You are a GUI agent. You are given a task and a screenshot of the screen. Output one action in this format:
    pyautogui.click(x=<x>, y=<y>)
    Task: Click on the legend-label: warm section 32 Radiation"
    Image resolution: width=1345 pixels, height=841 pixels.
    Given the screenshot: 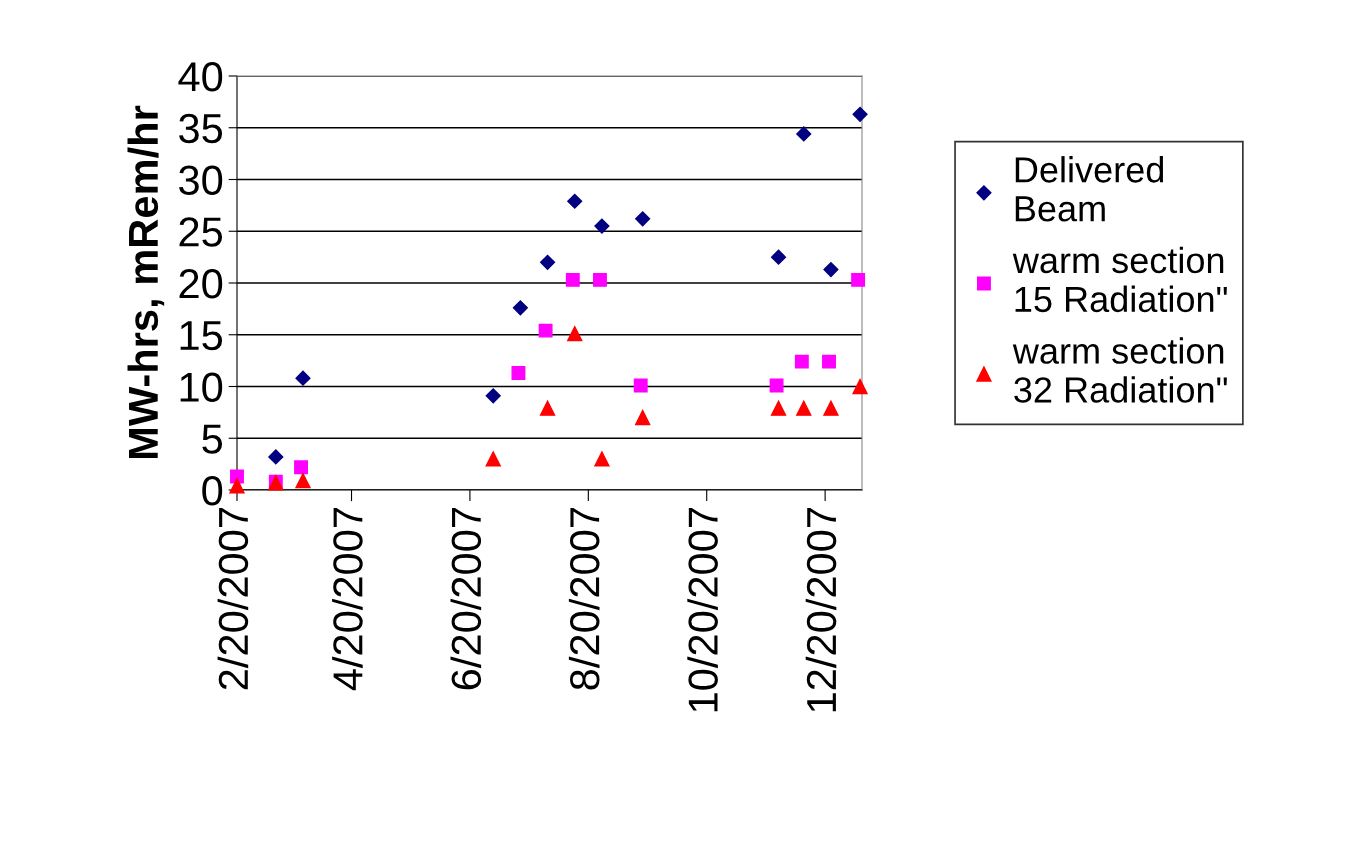 What is the action you would take?
    pyautogui.click(x=1119, y=370)
    